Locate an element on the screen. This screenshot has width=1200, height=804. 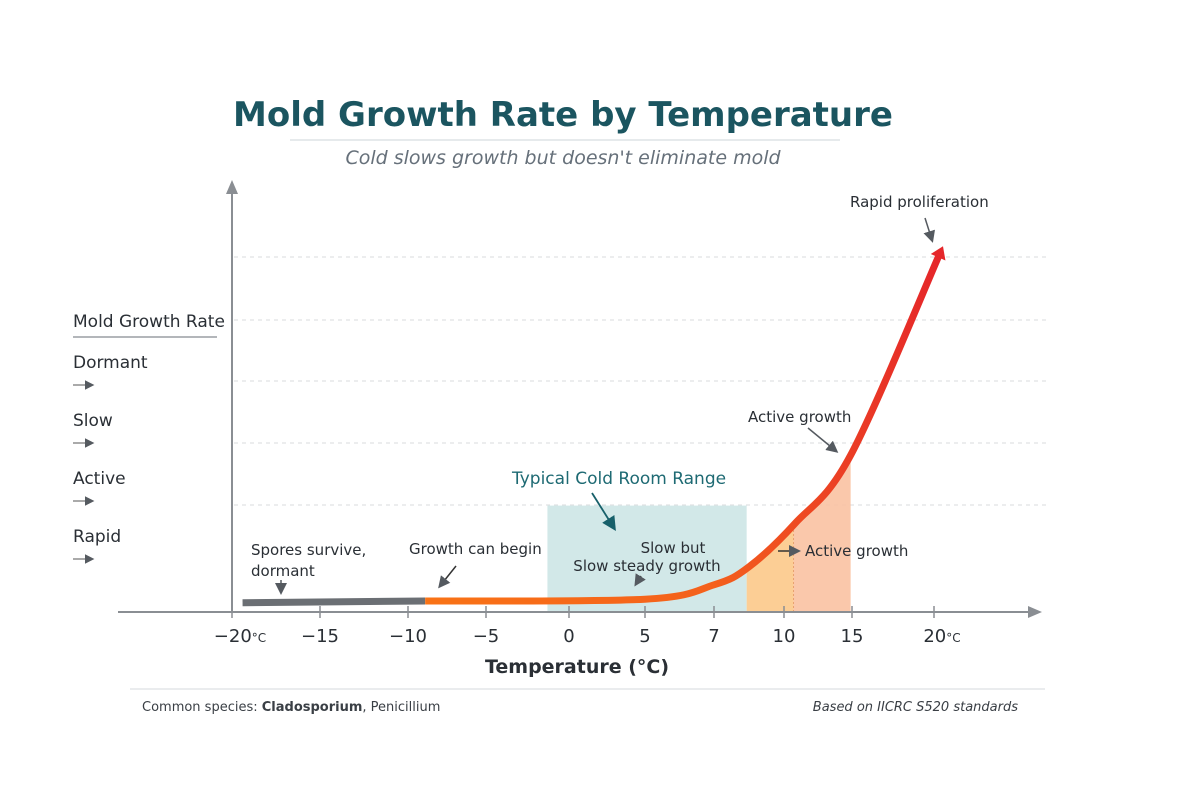
annotation-active-top: Active growth is located at coordinates (799, 417).